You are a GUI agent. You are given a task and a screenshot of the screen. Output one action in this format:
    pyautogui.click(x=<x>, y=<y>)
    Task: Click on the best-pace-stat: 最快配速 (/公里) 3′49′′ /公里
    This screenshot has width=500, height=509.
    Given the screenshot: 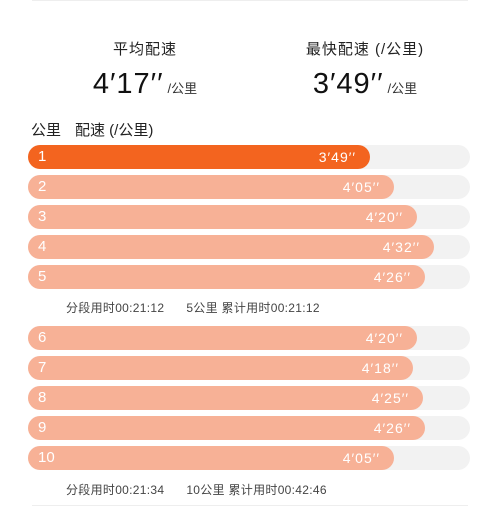 What is the action you would take?
    pyautogui.click(x=365, y=69)
    